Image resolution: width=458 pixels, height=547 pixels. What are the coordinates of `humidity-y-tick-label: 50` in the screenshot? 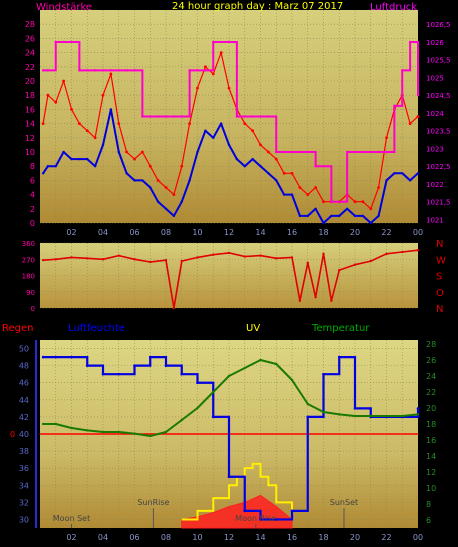 It's located at (24, 349).